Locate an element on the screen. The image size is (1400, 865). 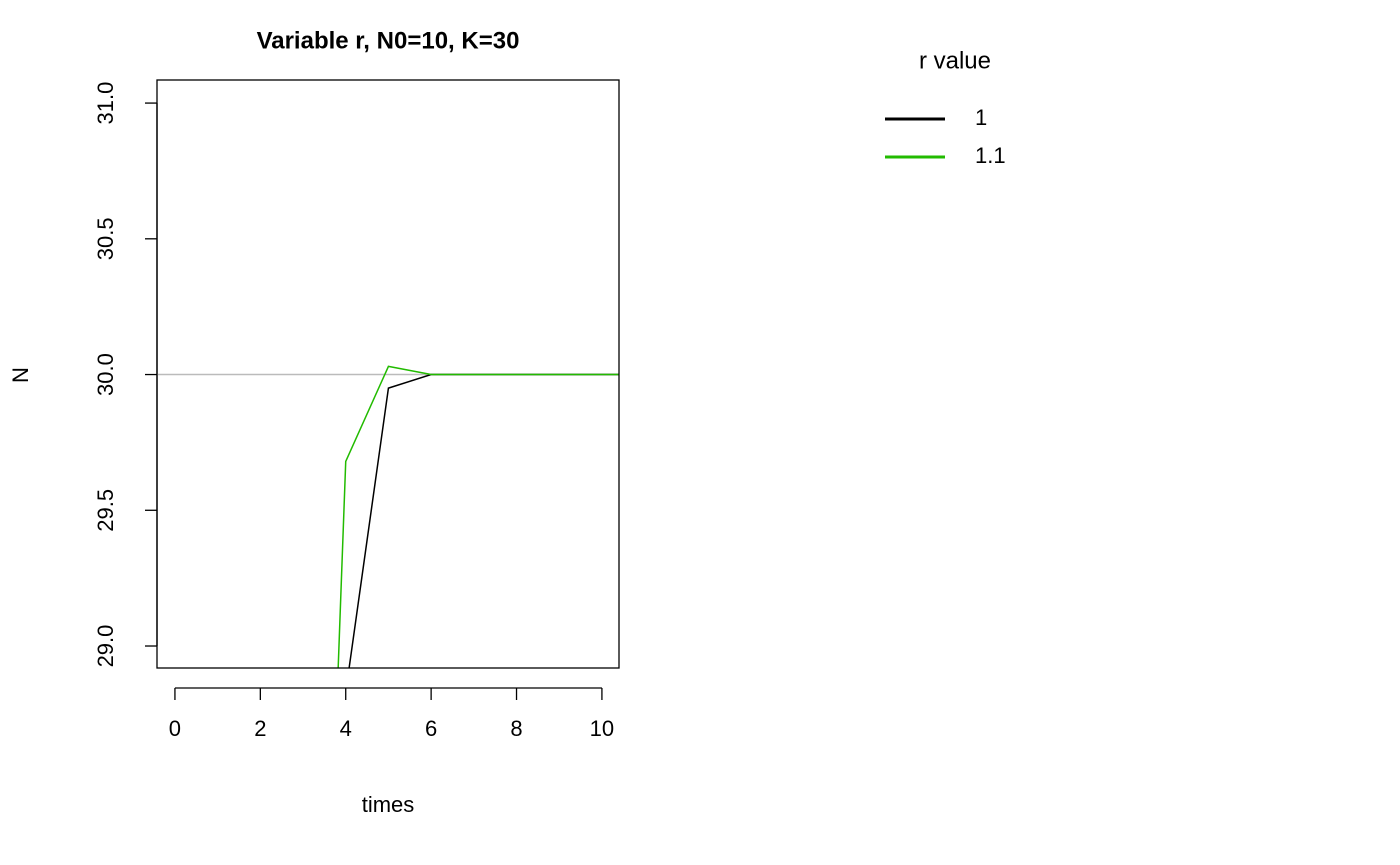
chart-title: Variable r, N0=10, K=30 is located at coordinates (388, 40).